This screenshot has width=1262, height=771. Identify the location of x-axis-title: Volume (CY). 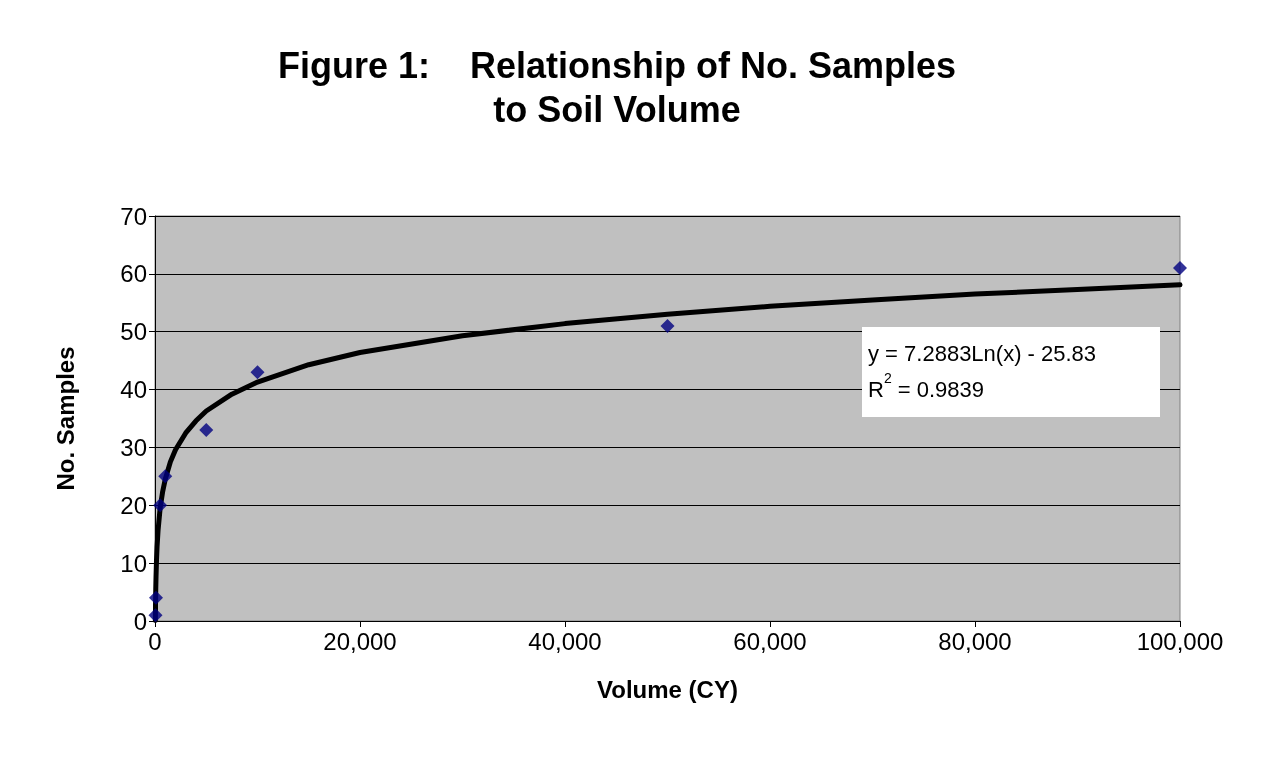
(667, 689).